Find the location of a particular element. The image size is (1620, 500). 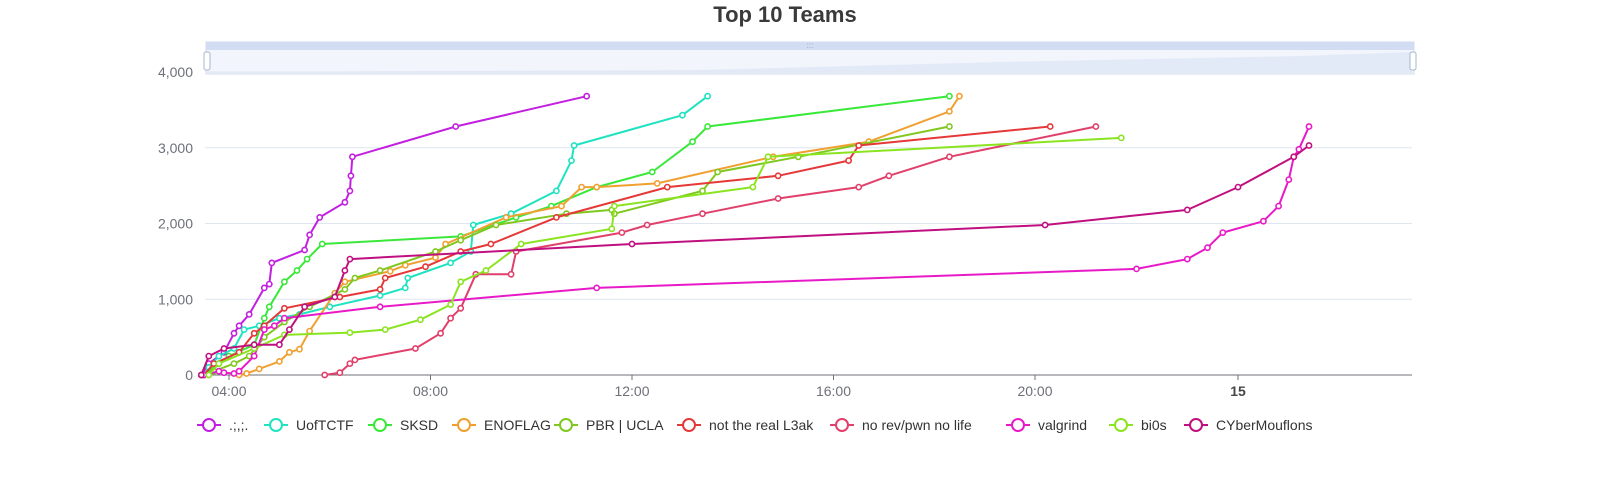

legend-item: CYberMouflons is located at coordinates (1248, 425).